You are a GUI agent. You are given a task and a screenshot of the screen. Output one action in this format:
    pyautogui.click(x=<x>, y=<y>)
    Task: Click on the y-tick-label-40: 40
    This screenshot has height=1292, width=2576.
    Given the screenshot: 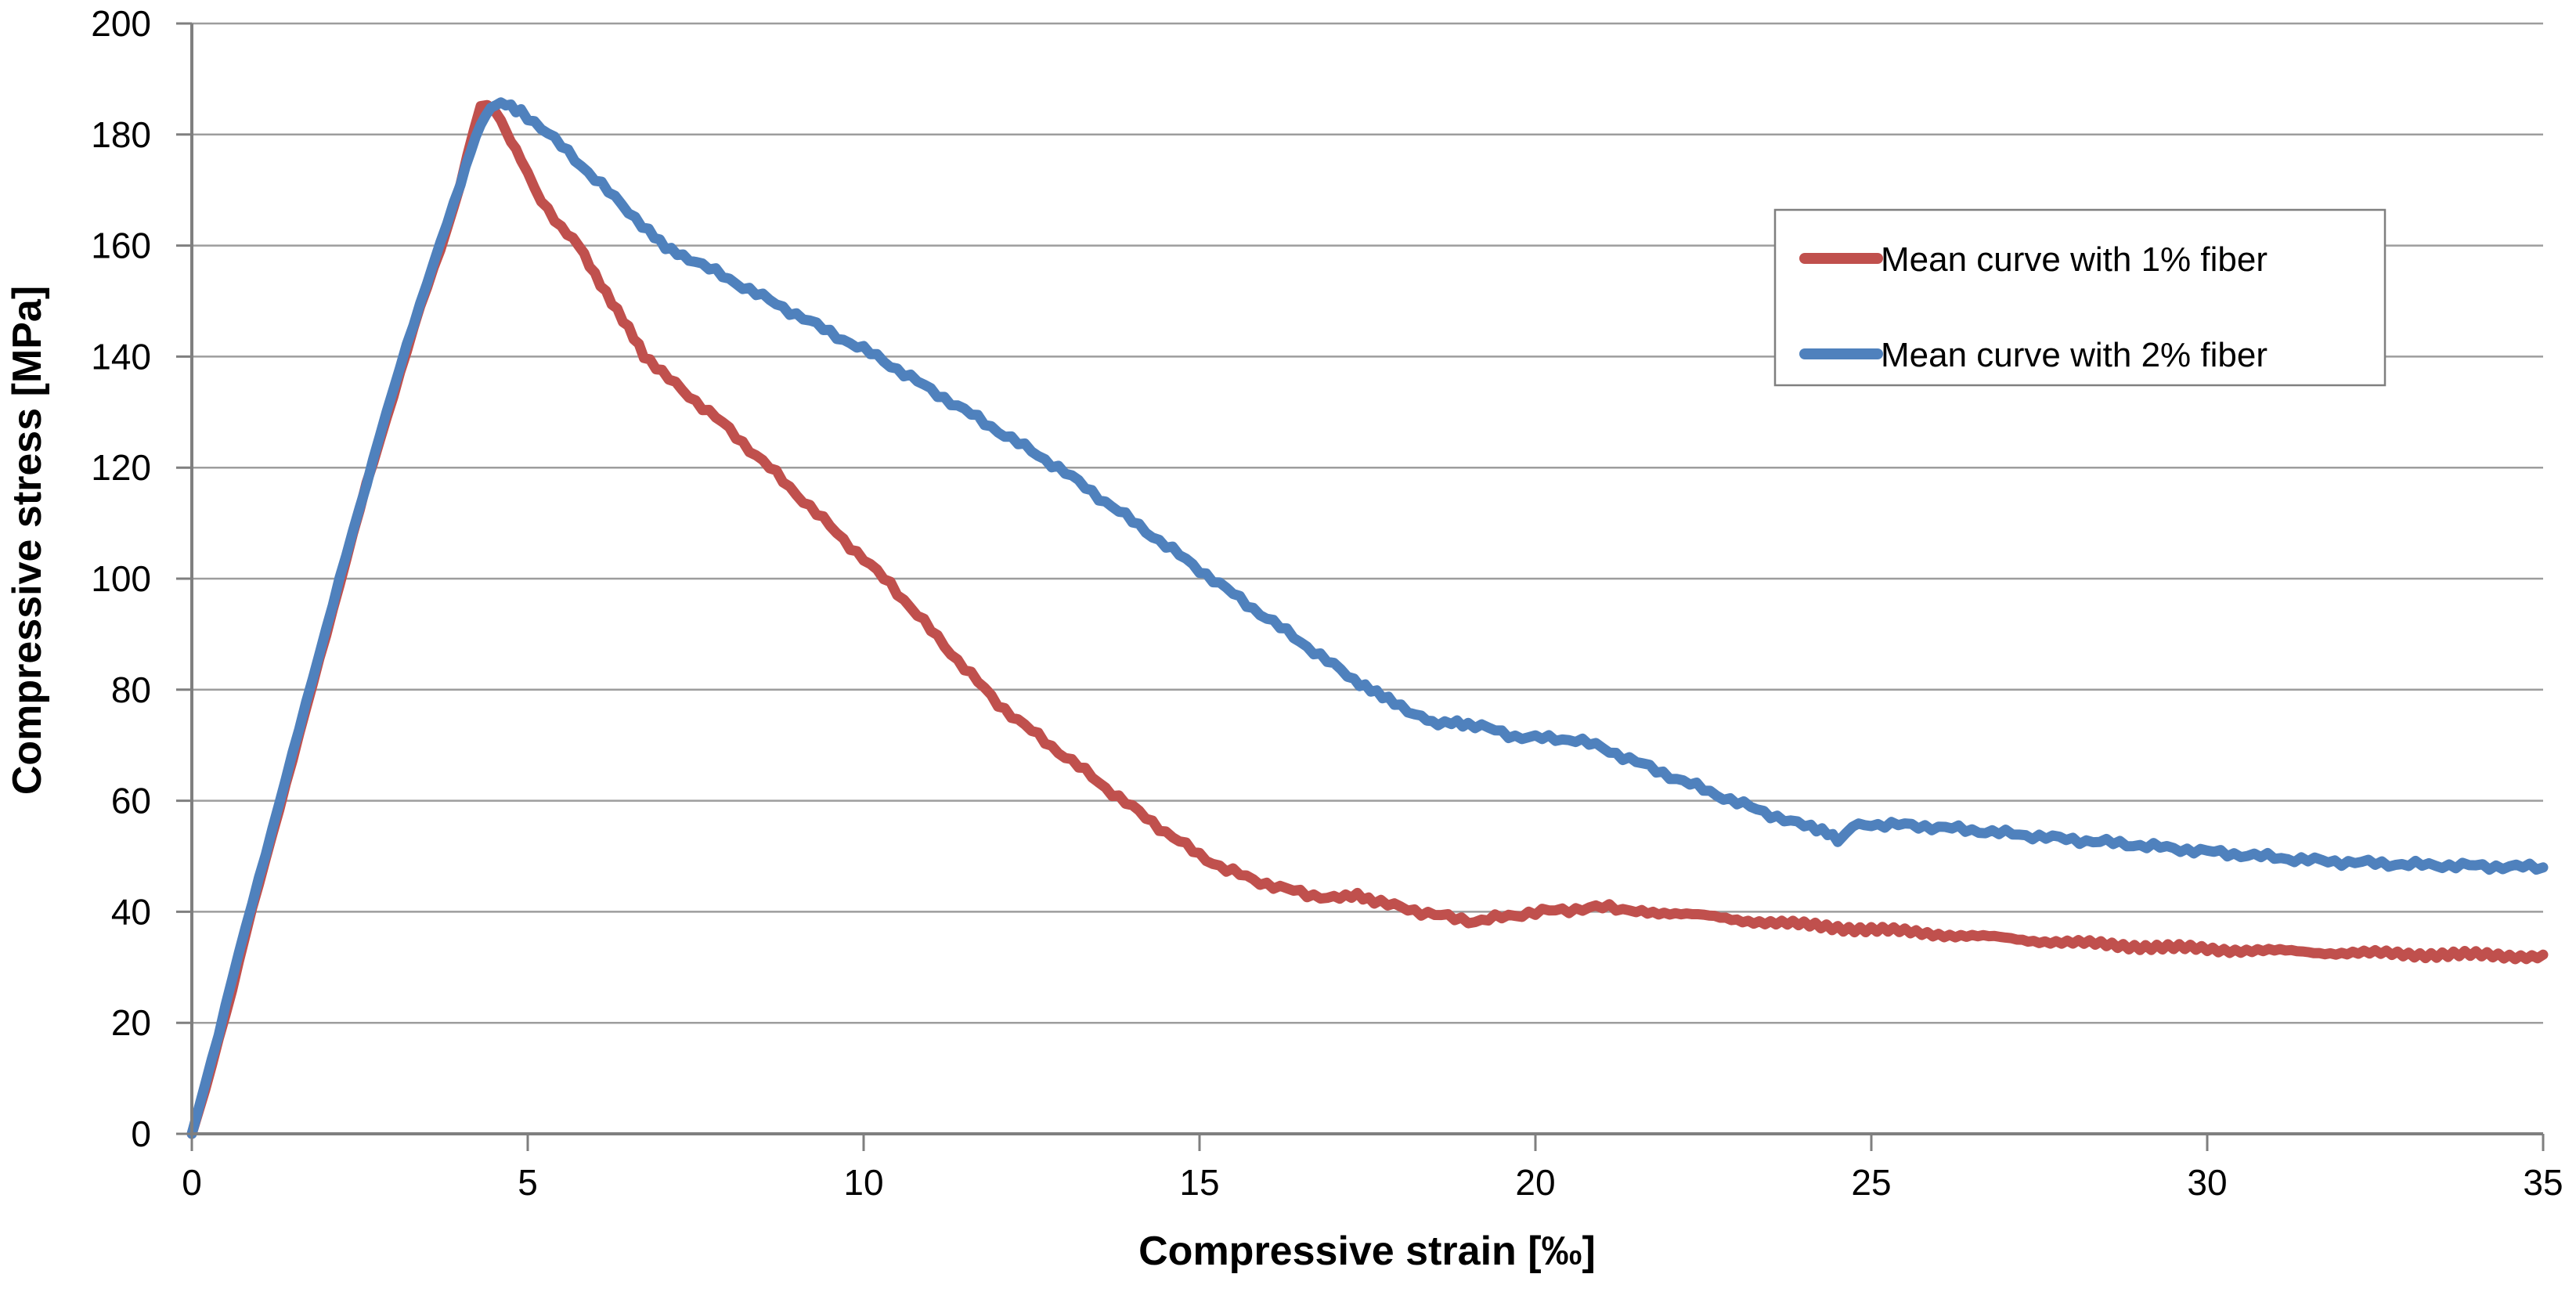 What is the action you would take?
    pyautogui.click(x=131, y=912)
    